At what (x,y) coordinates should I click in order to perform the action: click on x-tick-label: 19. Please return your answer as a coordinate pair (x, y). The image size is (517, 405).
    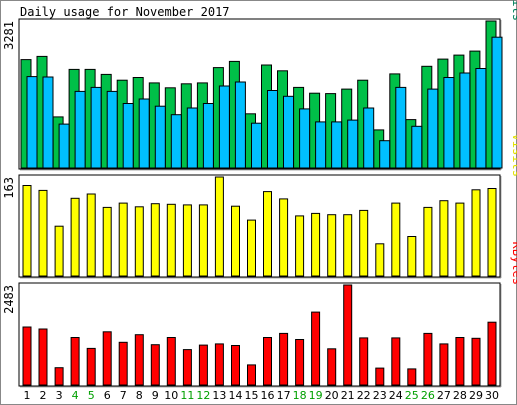
    Looking at the image, I should click on (316, 395).